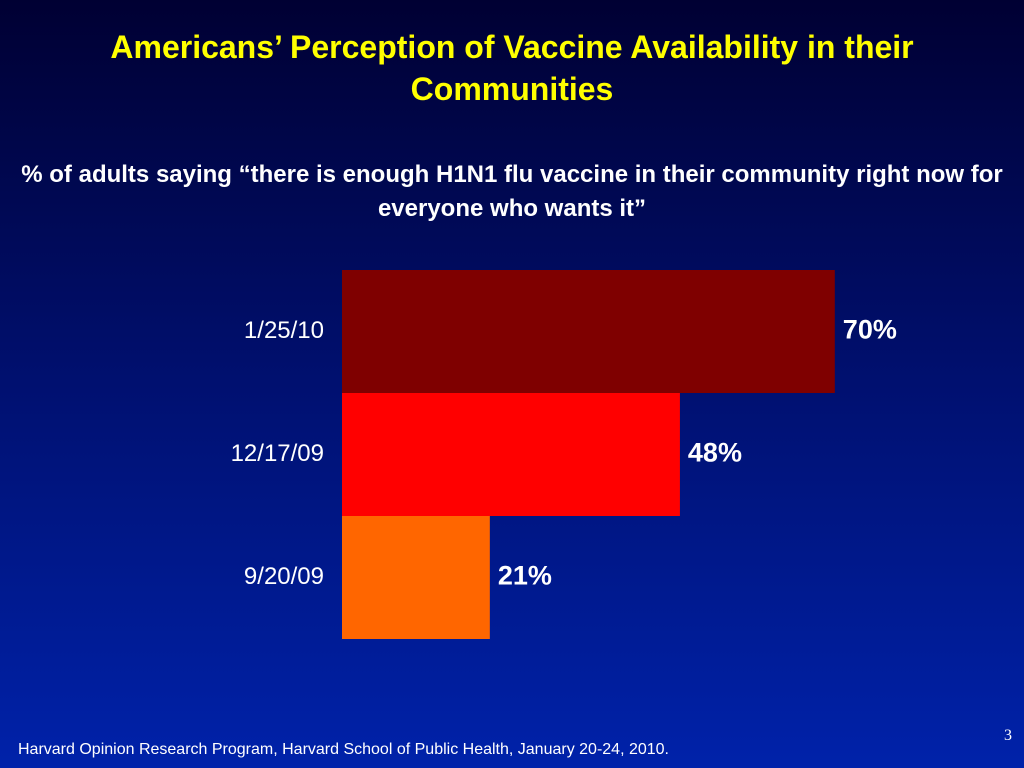 The width and height of the screenshot is (1024, 768). I want to click on category-label: 12/17/09, so click(277, 453).